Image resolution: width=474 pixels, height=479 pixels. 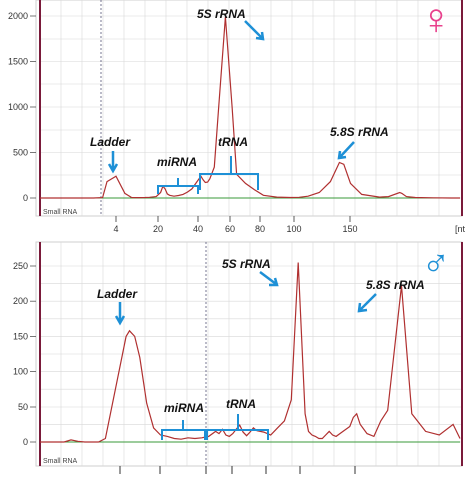 I want to click on x-tick-label: 4, so click(x=115, y=229).